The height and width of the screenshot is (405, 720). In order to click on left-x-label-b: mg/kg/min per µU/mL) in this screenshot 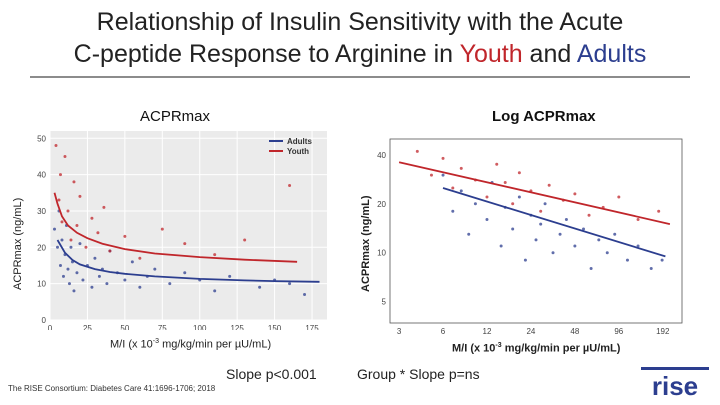, I will do `click(215, 344)`.